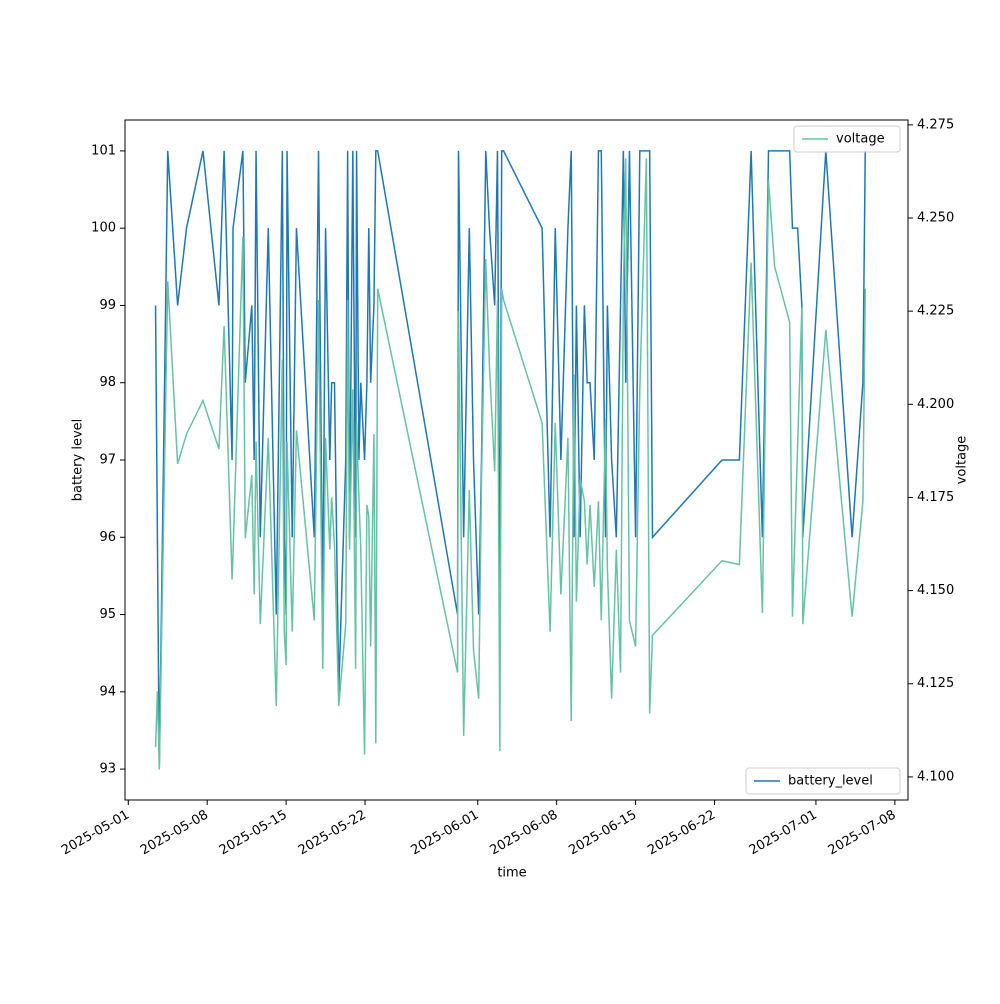  I want to click on y2-tick-label: 4.100, so click(935, 776).